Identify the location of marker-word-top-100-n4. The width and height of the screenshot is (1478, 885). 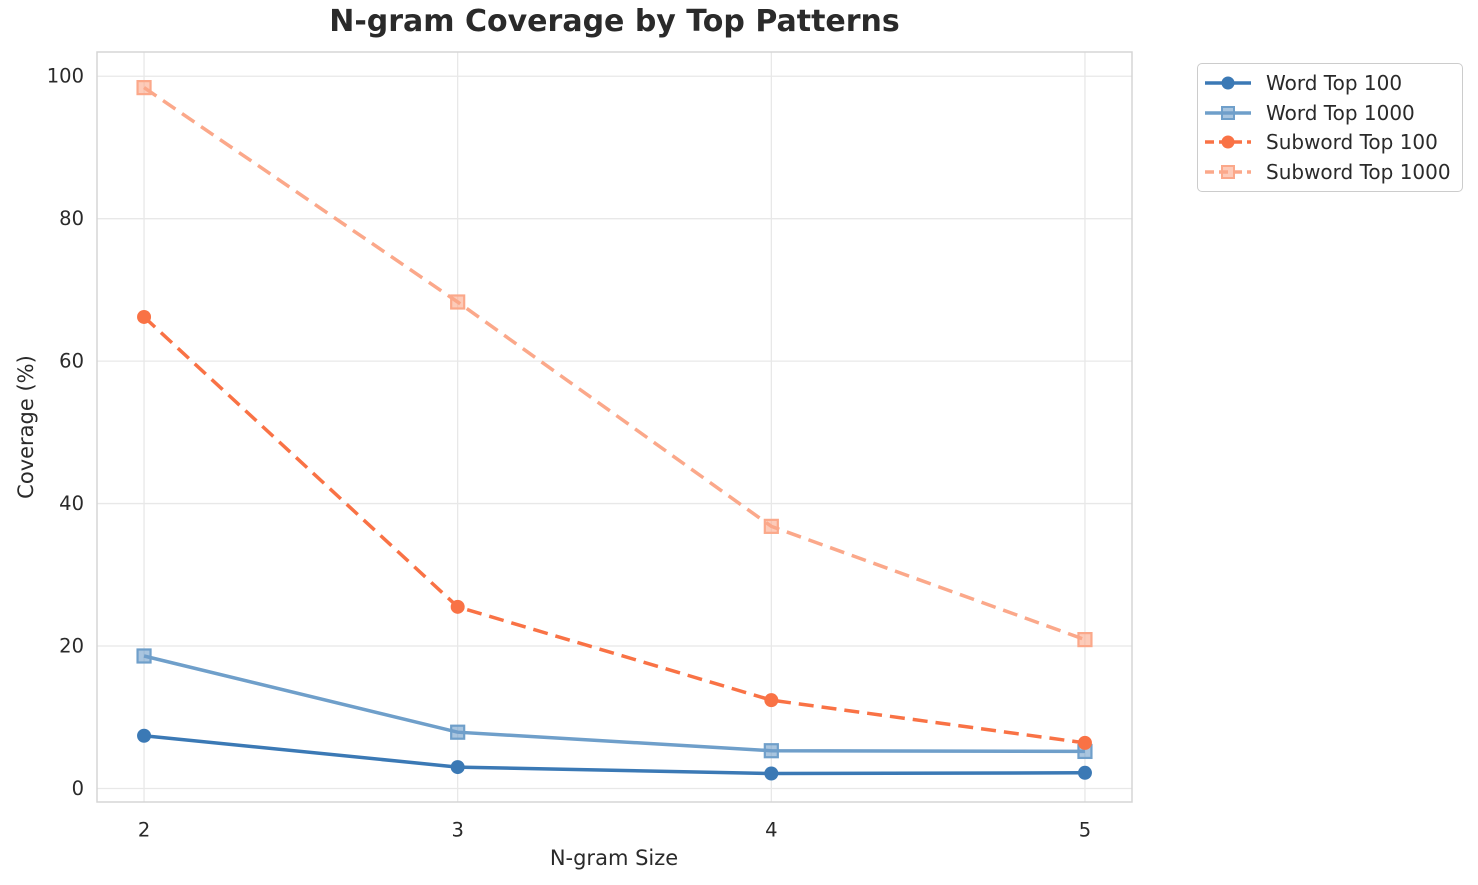
(771, 773).